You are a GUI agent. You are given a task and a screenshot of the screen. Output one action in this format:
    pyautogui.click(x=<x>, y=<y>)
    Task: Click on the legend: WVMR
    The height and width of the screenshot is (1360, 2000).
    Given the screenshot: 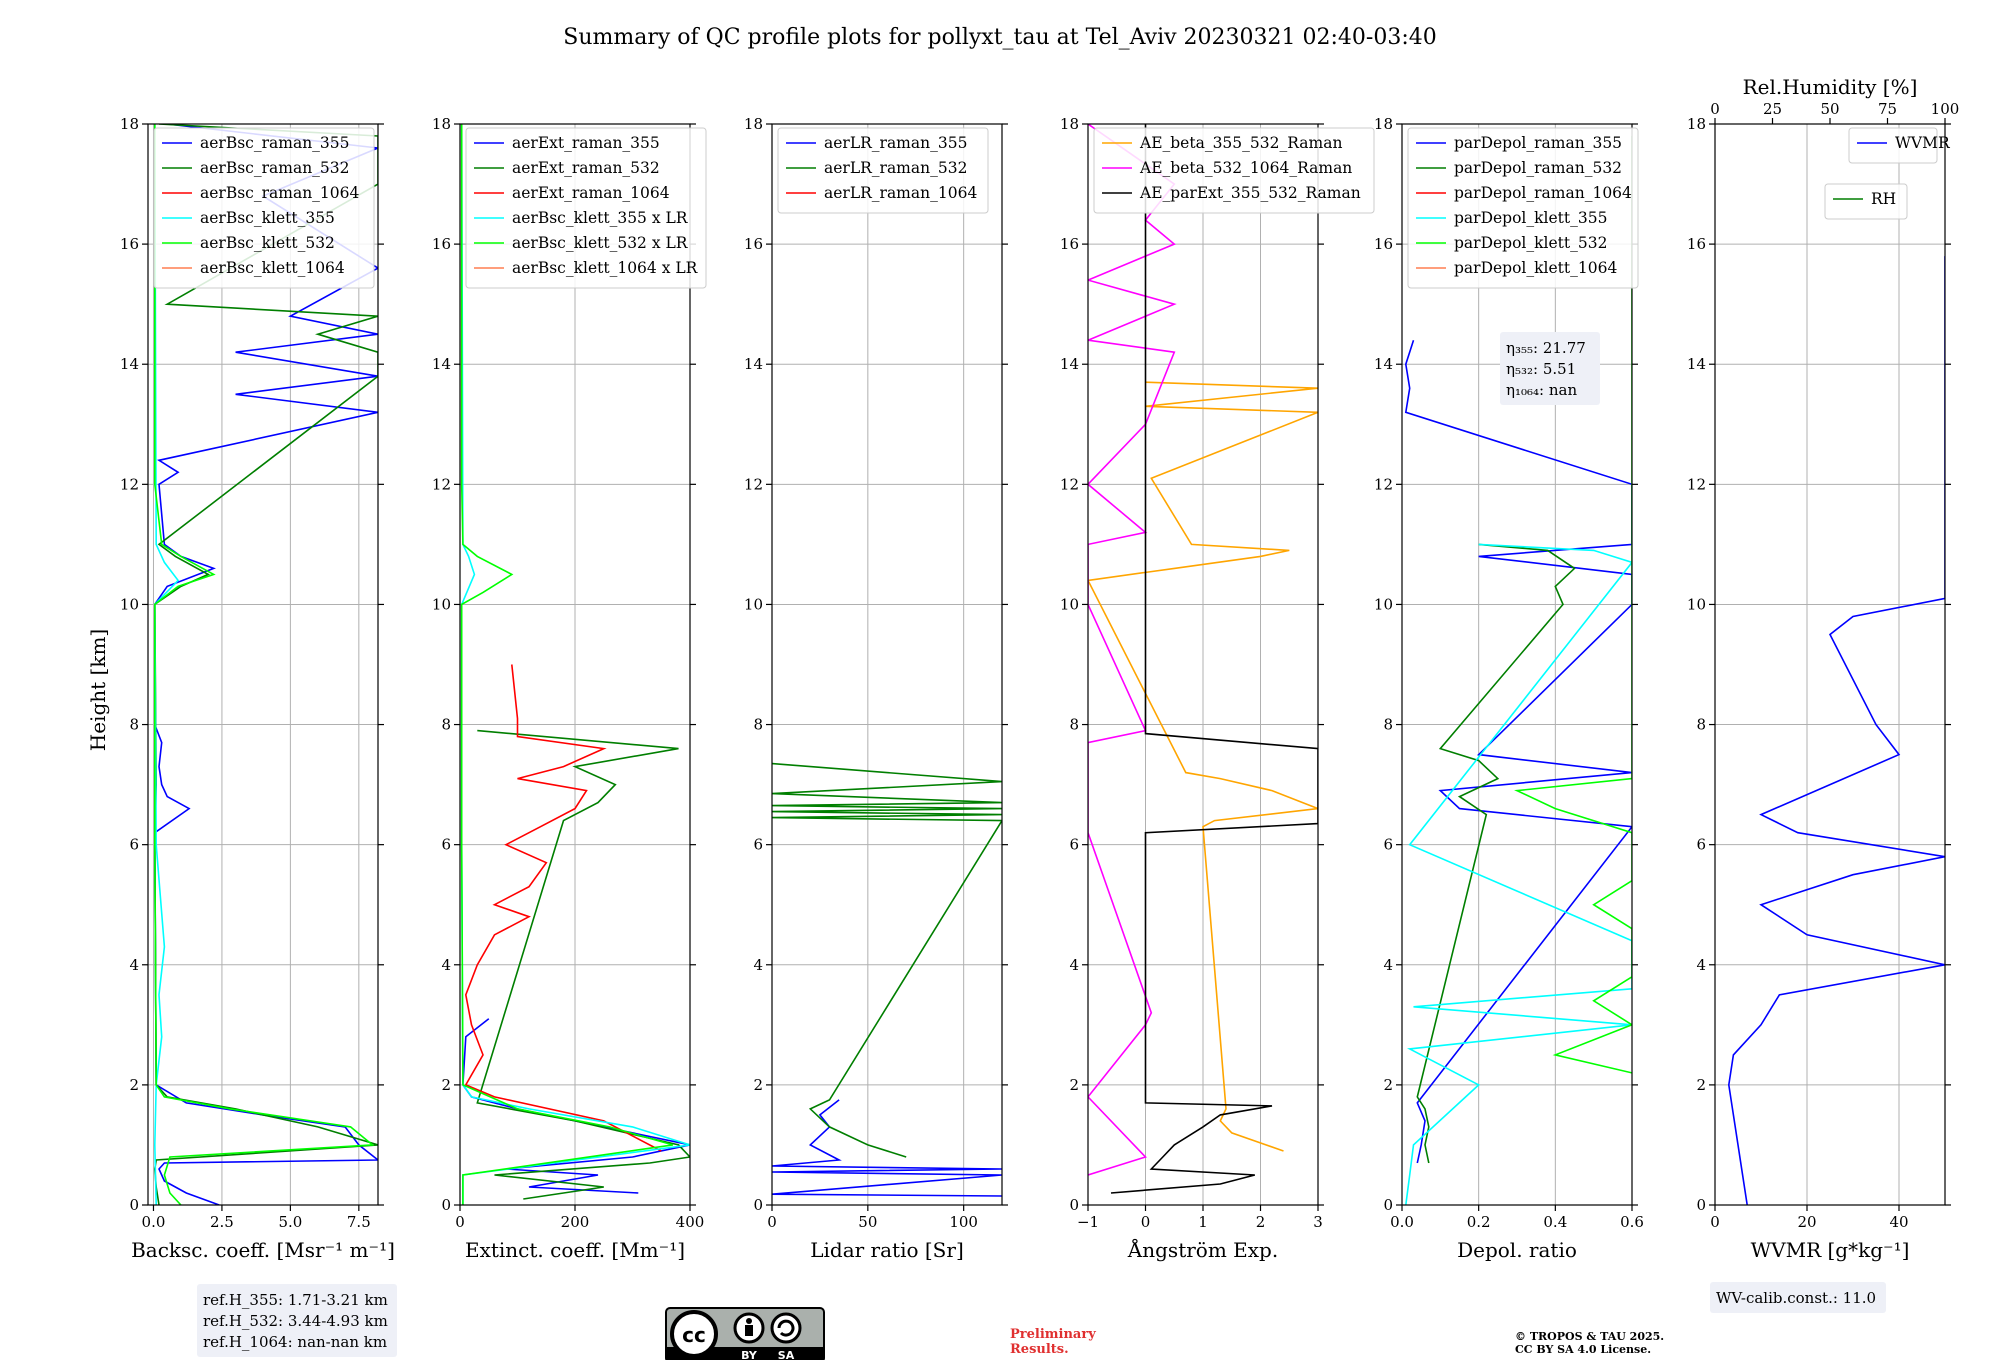 What is the action you would take?
    pyautogui.click(x=1899, y=145)
    